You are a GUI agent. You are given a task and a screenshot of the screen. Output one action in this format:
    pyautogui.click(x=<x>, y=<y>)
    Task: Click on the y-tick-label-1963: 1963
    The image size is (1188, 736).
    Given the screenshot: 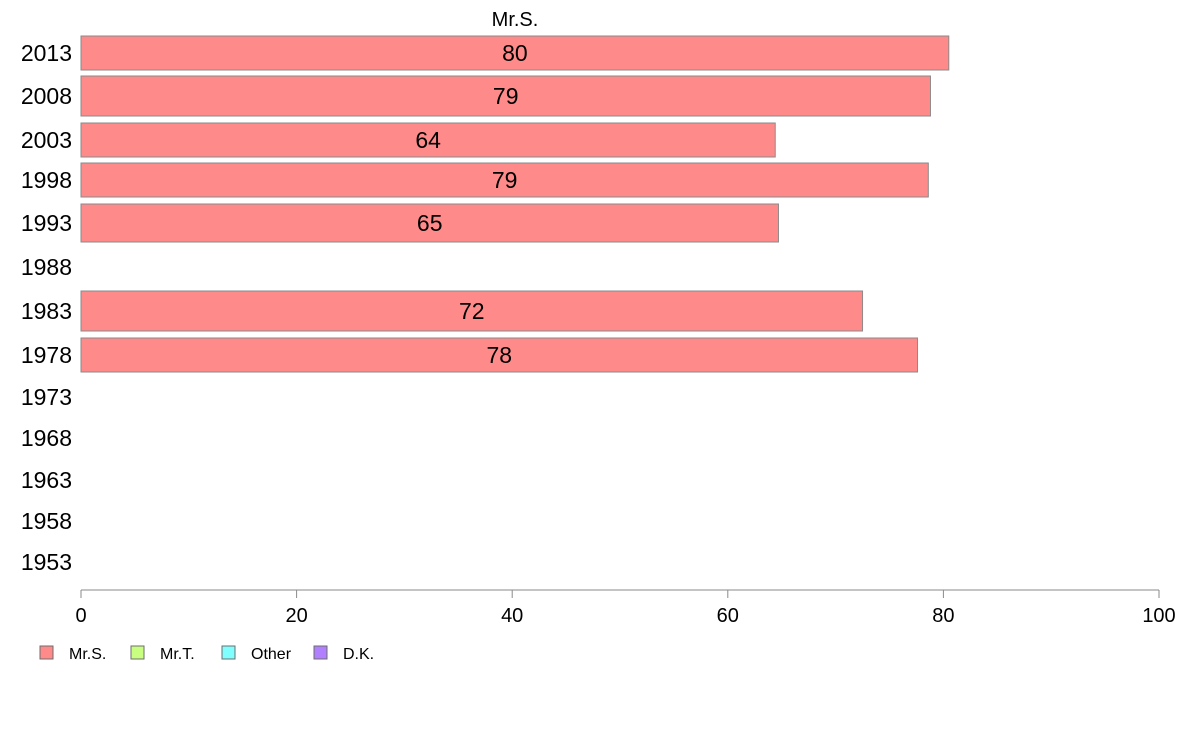 What is the action you would take?
    pyautogui.click(x=46, y=480)
    